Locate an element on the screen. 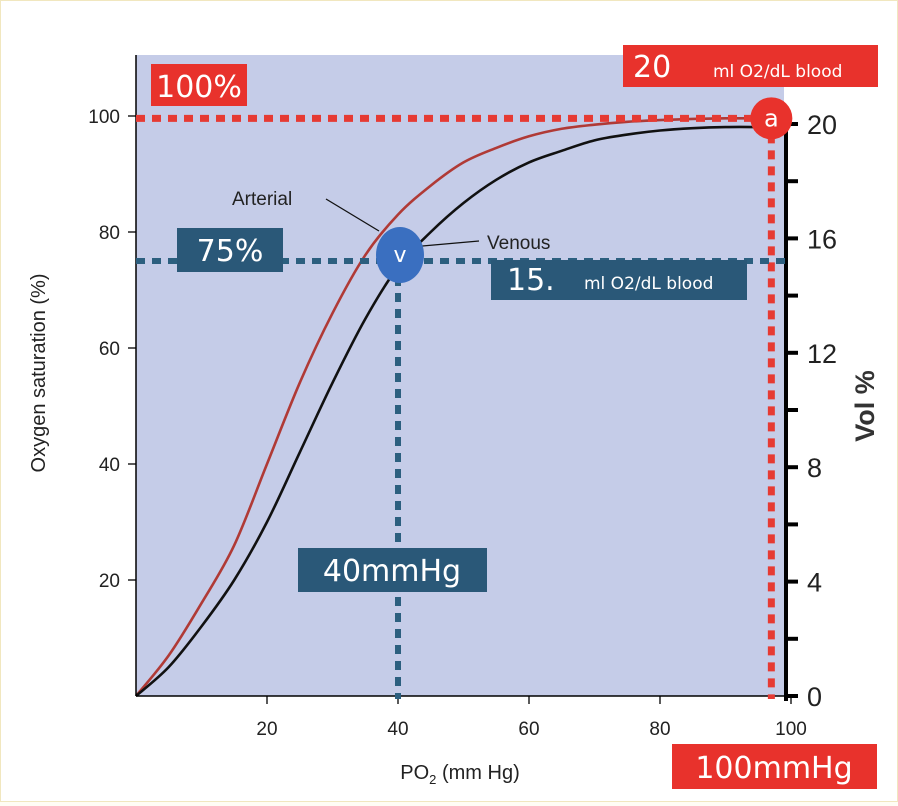  vol-15-callout-box is located at coordinates (619, 280).